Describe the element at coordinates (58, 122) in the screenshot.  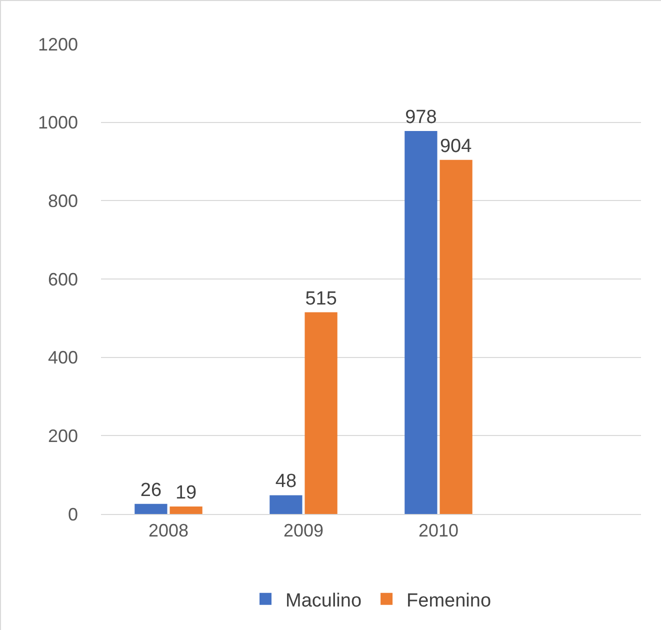
I see `y-tick-label: 1000` at that location.